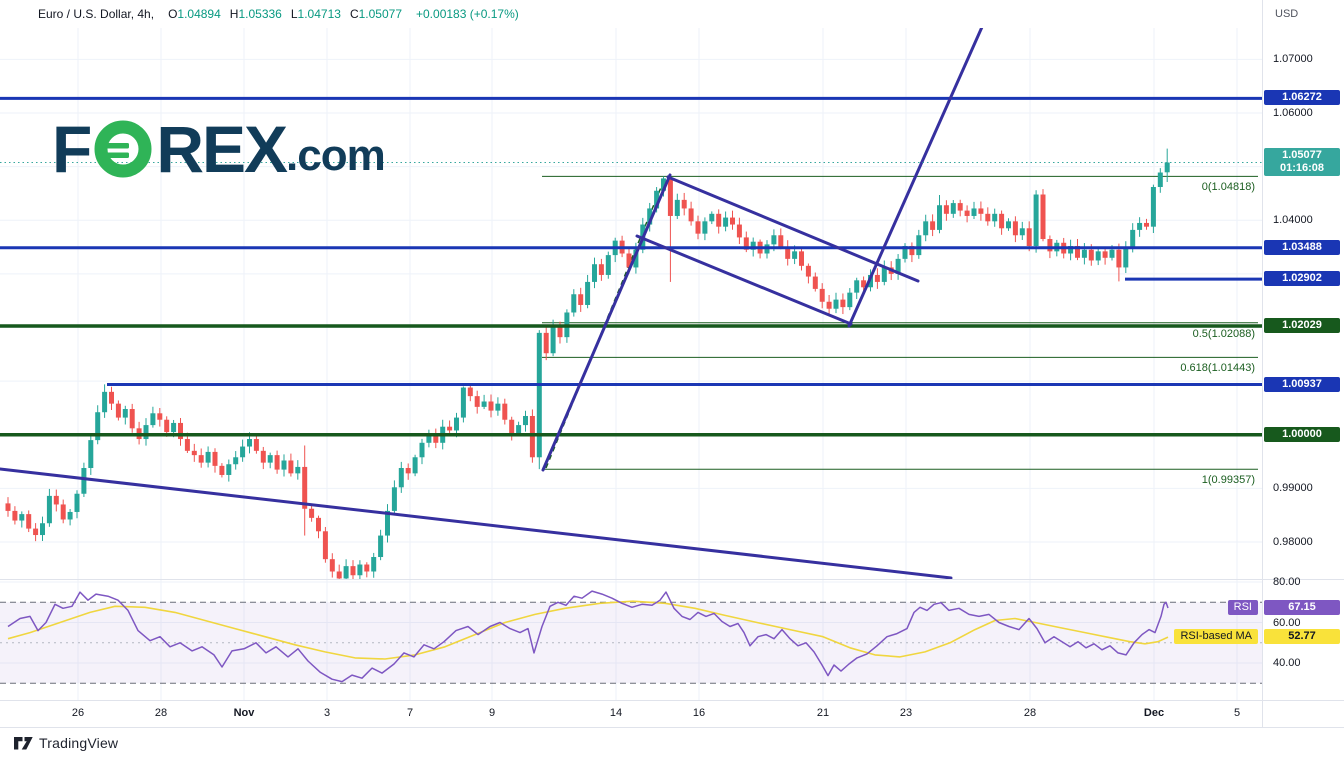 This screenshot has height=760, width=1344. I want to click on symbol-title: Euro / U.S. Dollar, 4h,, so click(96, 14).